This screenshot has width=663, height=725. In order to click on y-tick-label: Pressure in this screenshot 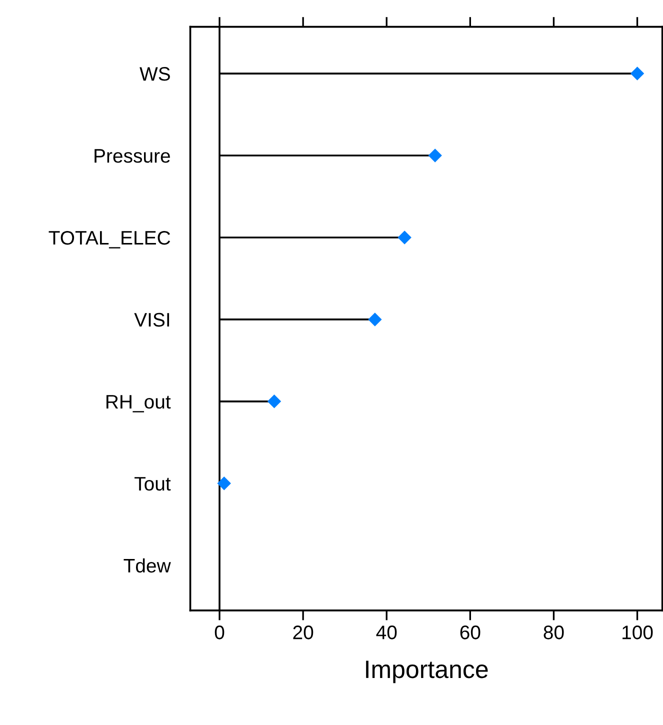, I will do `click(132, 156)`.